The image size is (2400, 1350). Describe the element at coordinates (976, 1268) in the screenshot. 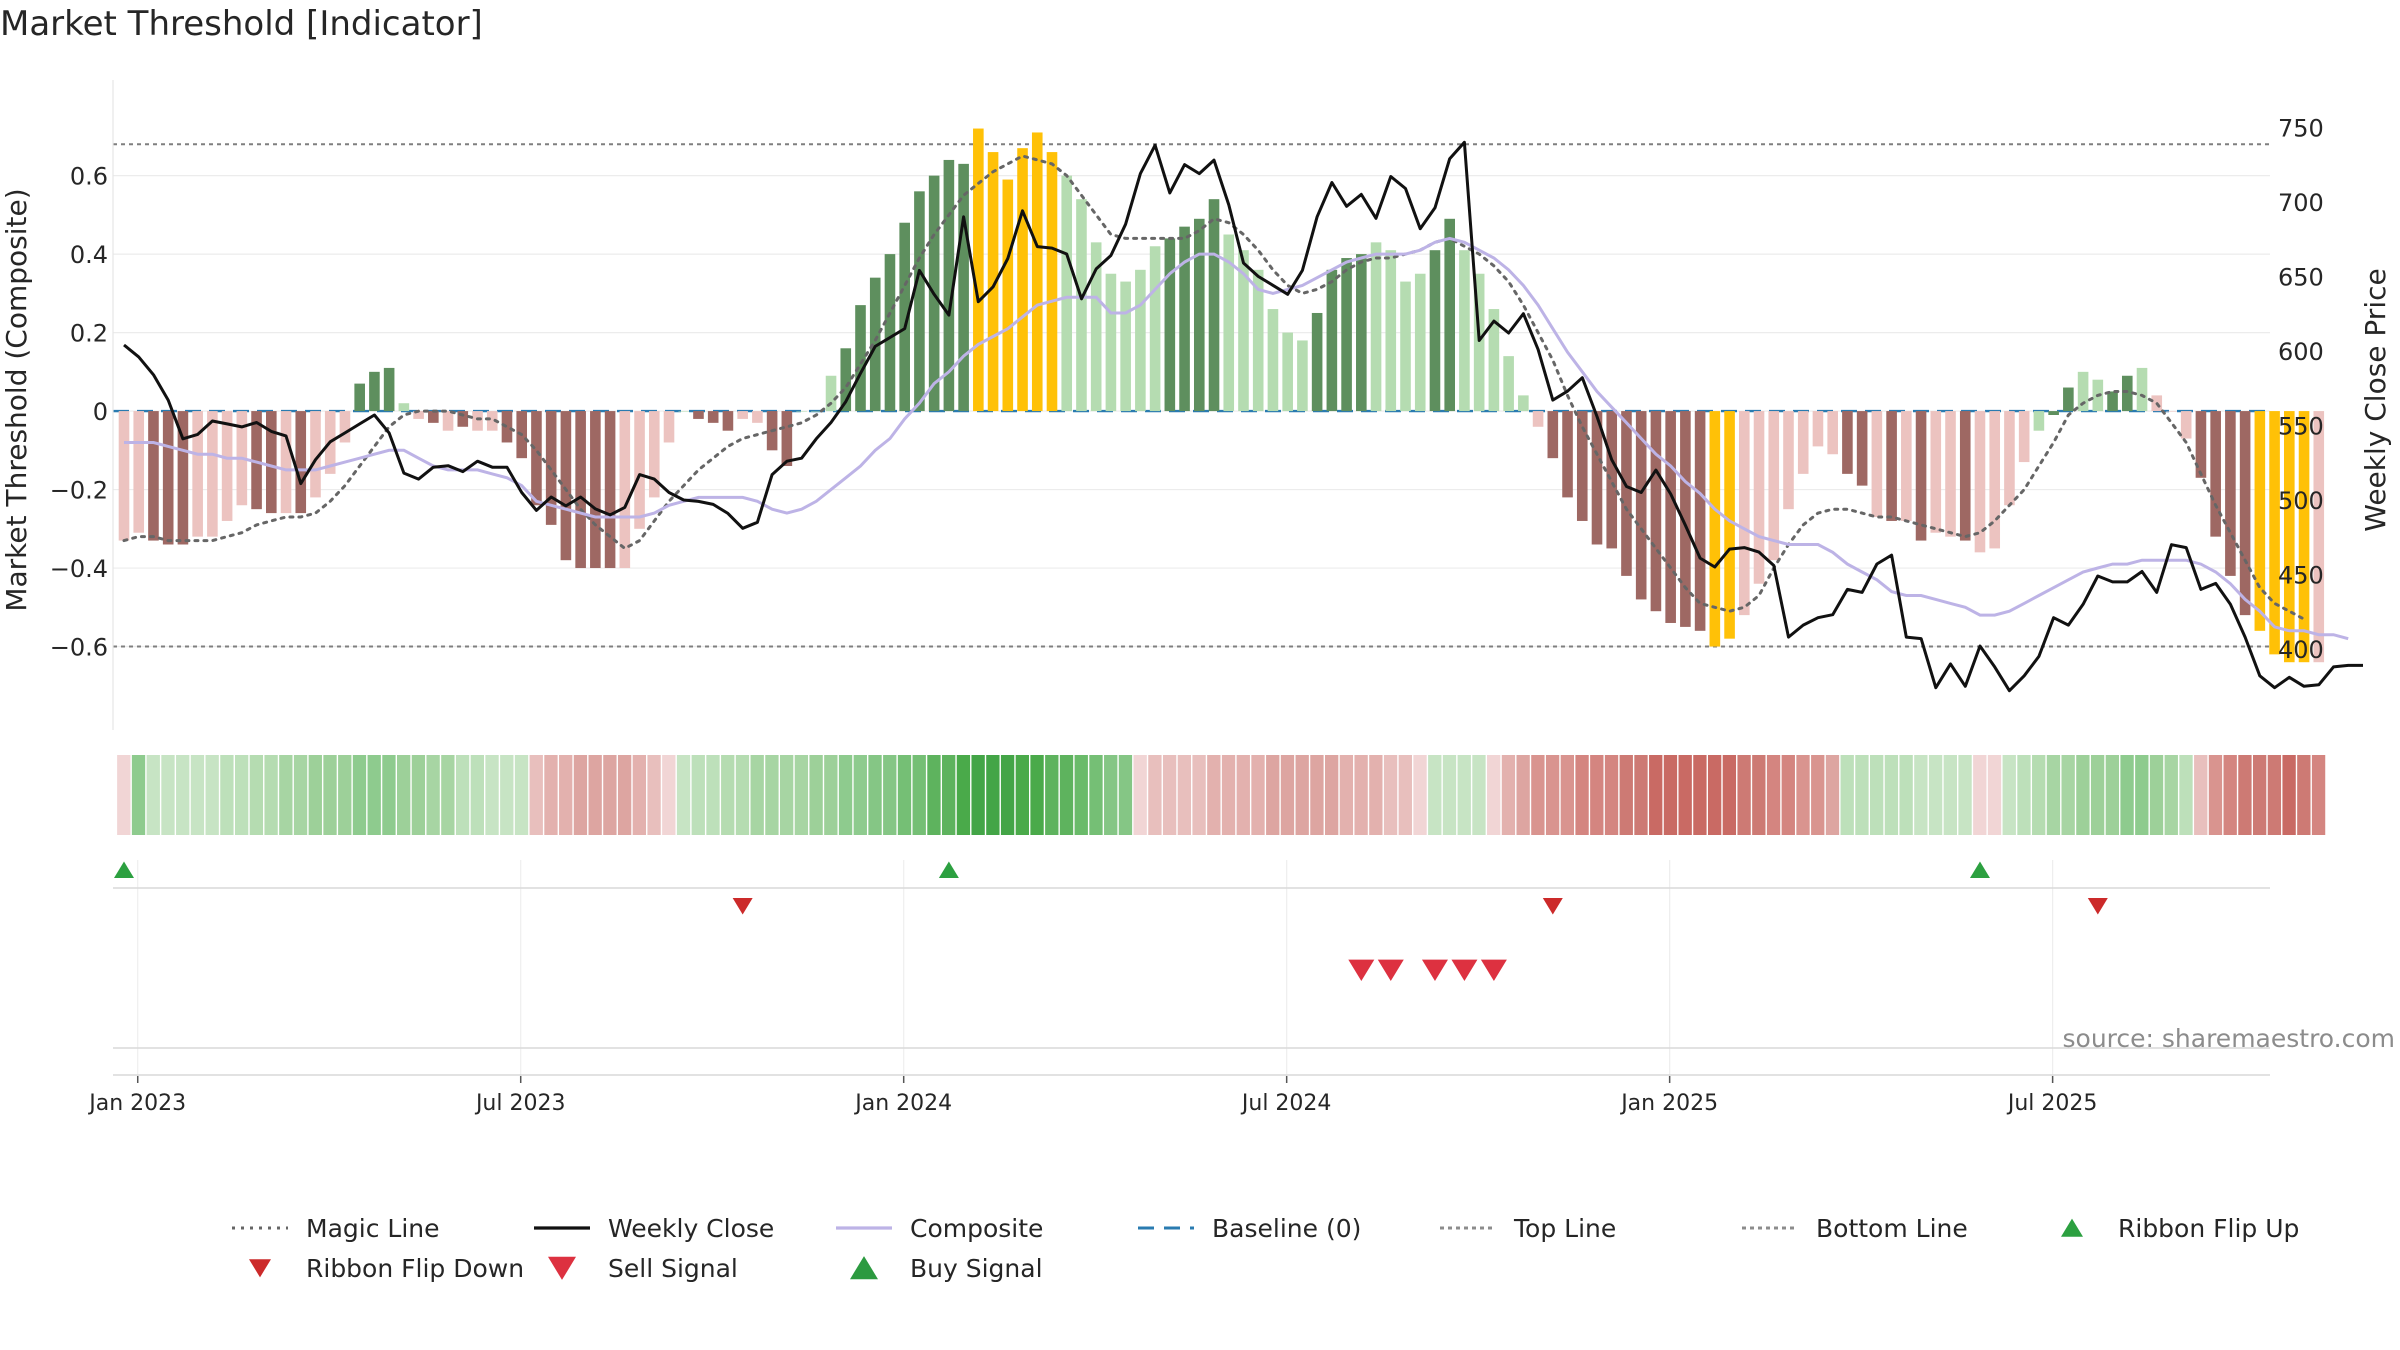

I see `legend-label: Buy Signal` at that location.